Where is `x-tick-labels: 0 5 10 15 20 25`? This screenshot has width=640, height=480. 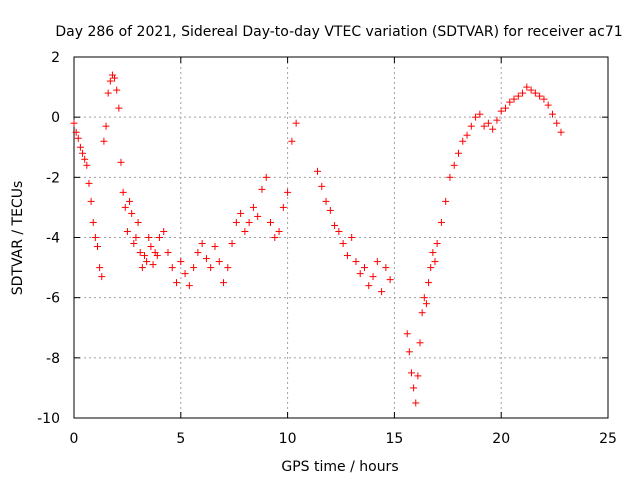 x-tick-labels: 0 5 10 15 20 25 is located at coordinates (343, 439).